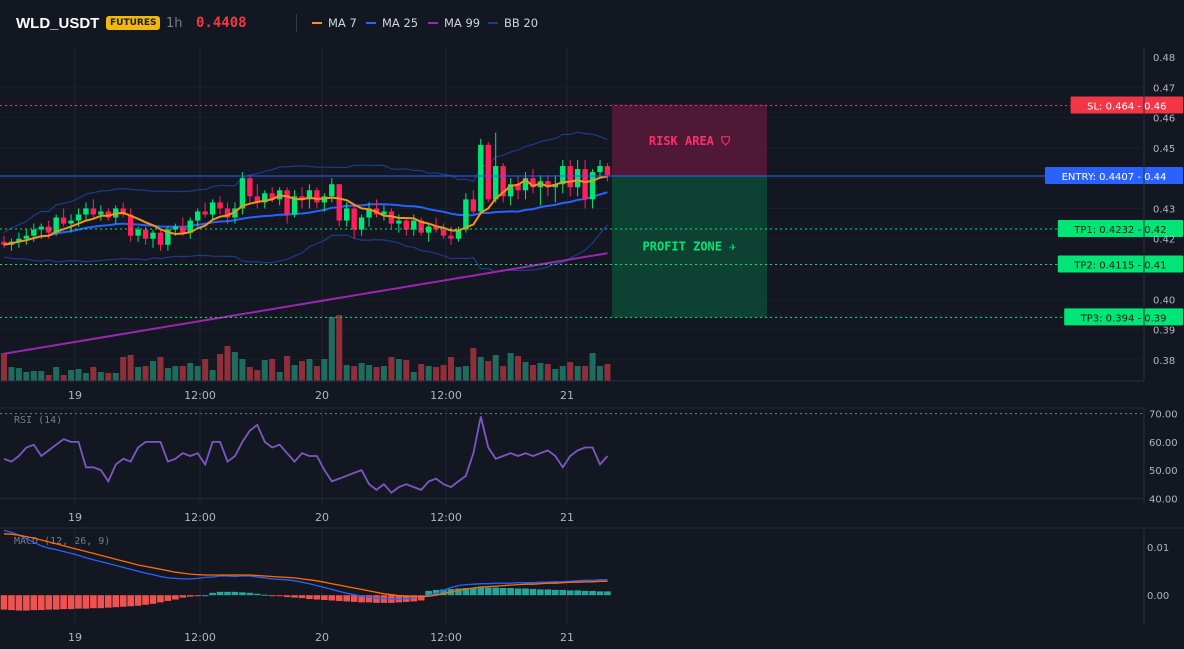 The image size is (1184, 649). What do you see at coordinates (1120, 229) in the screenshot?
I see `tp1-tag: TP1: 0.4232 - 0.42` at bounding box center [1120, 229].